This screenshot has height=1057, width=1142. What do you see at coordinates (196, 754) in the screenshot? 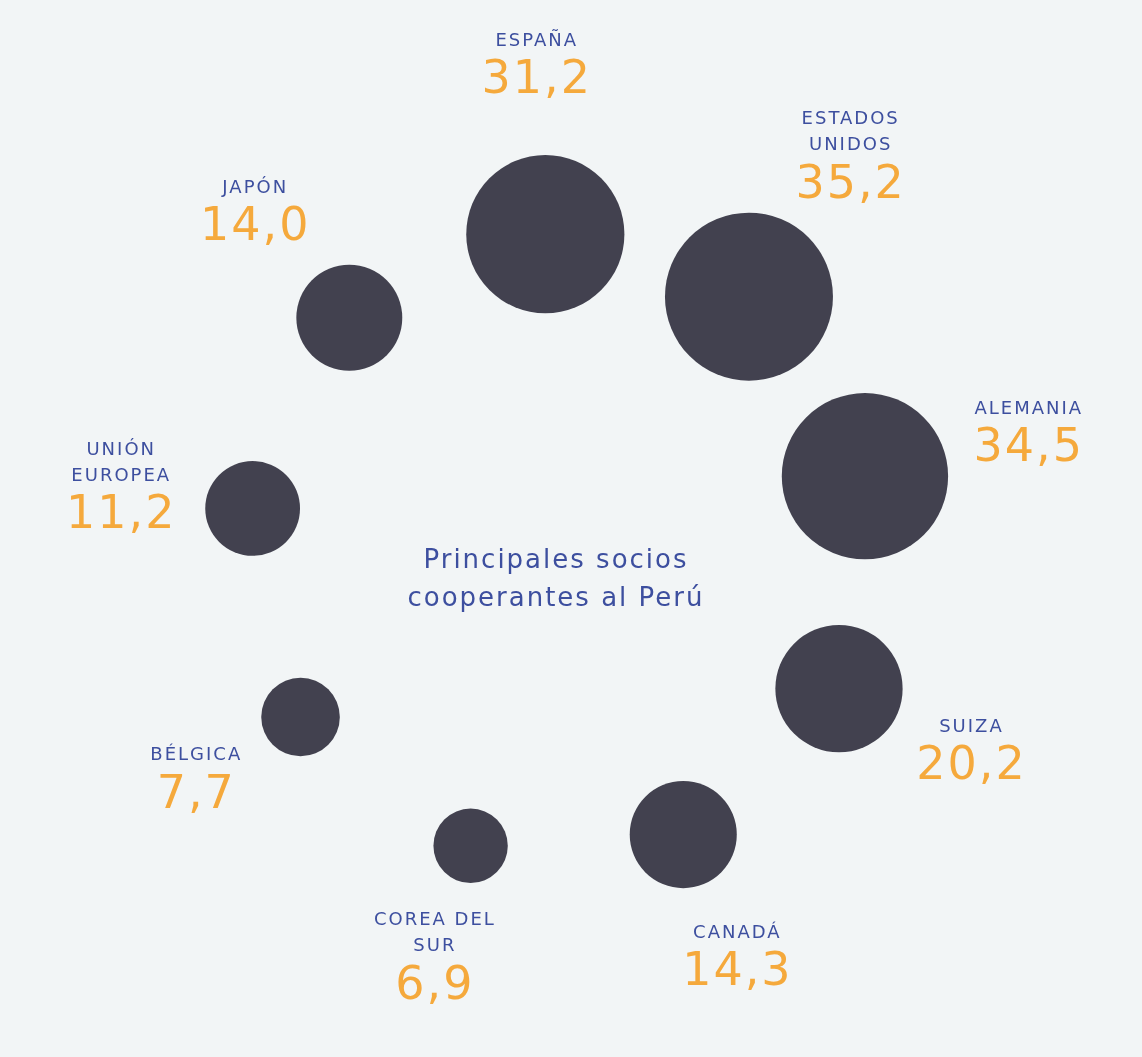
I see `category-label: BÉLGICA` at bounding box center [196, 754].